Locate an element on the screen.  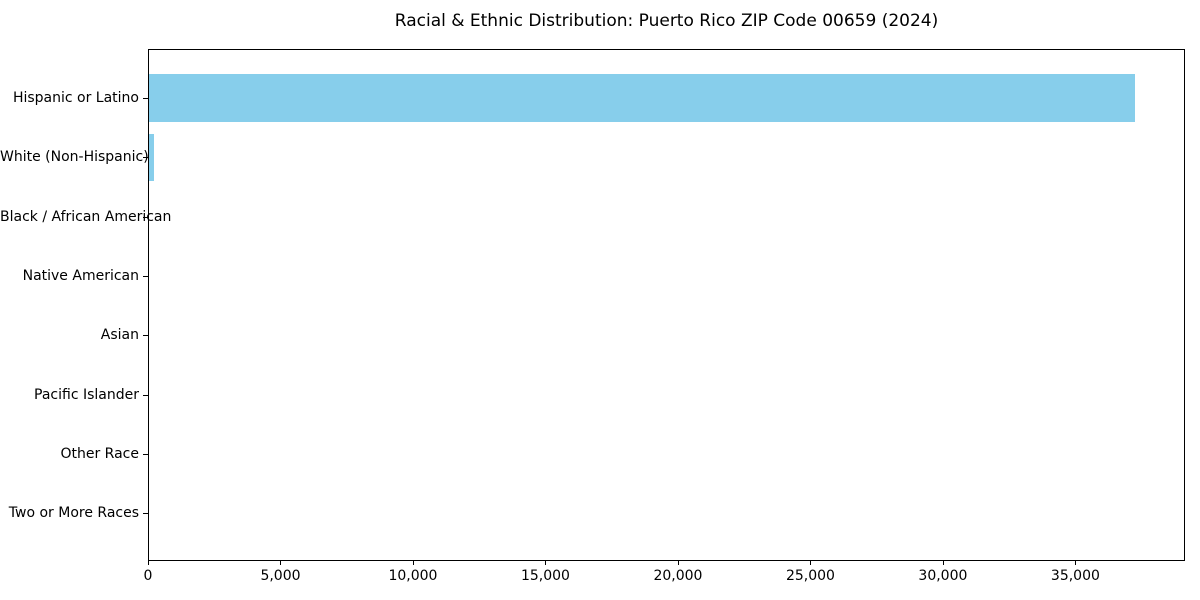
y-tick-label: Other Race is located at coordinates (99, 454).